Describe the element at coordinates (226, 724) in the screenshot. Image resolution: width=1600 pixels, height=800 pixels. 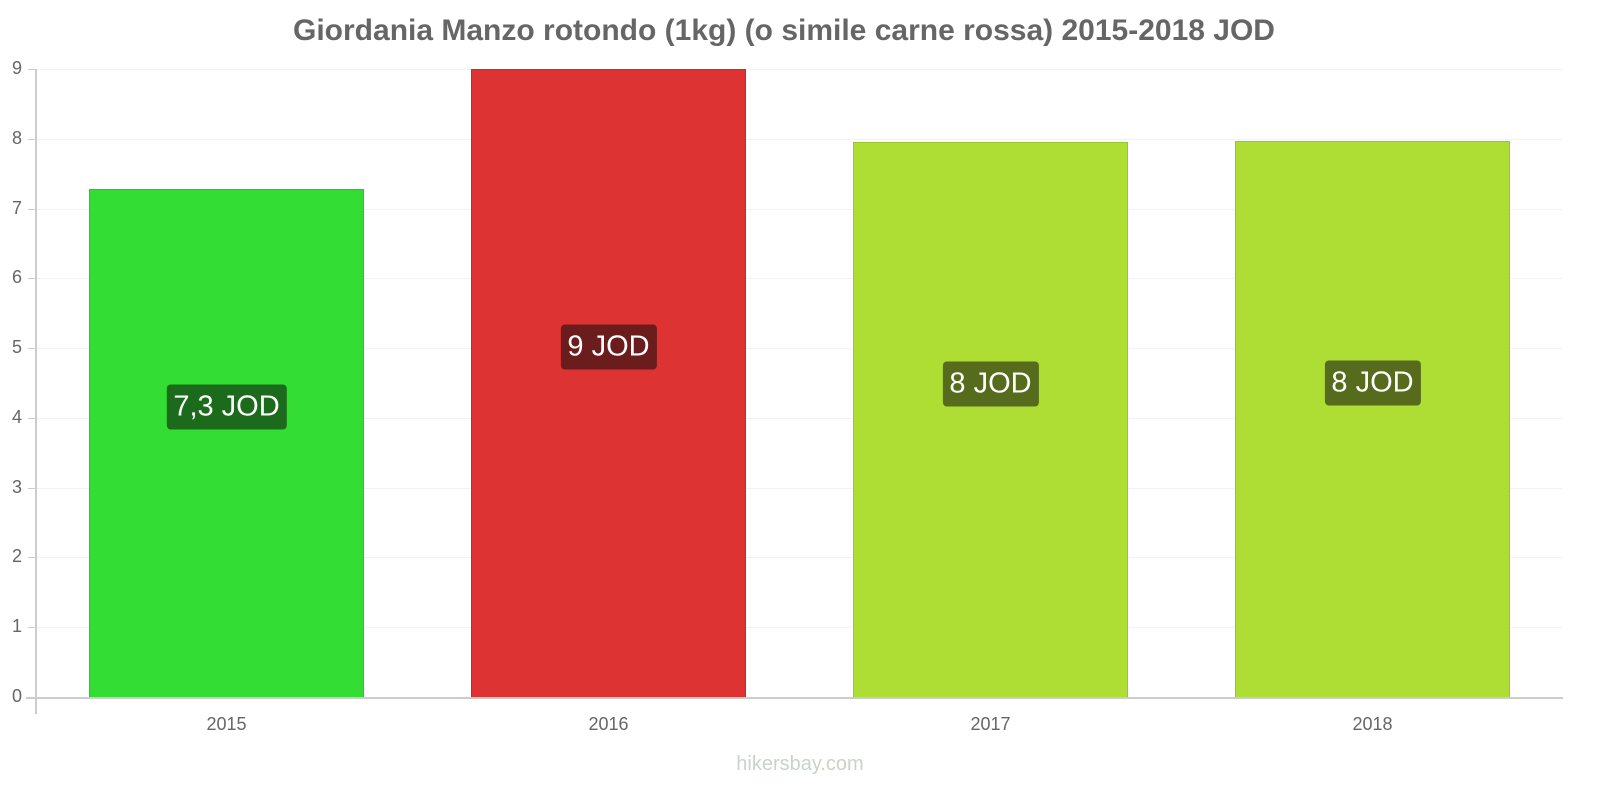
I see `x-tick-label: 2015` at that location.